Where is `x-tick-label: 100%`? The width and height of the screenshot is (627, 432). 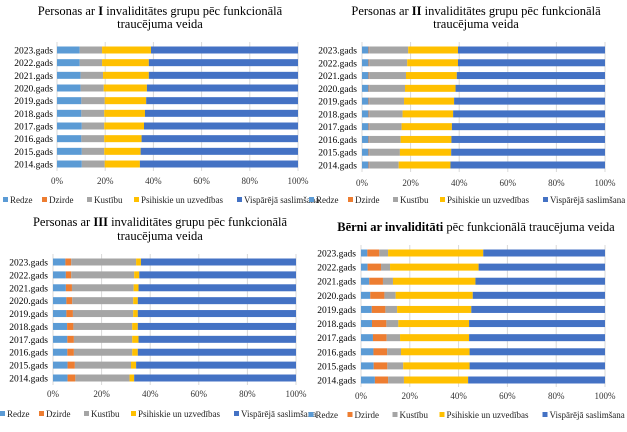 x-tick-label: 100% is located at coordinates (606, 396).